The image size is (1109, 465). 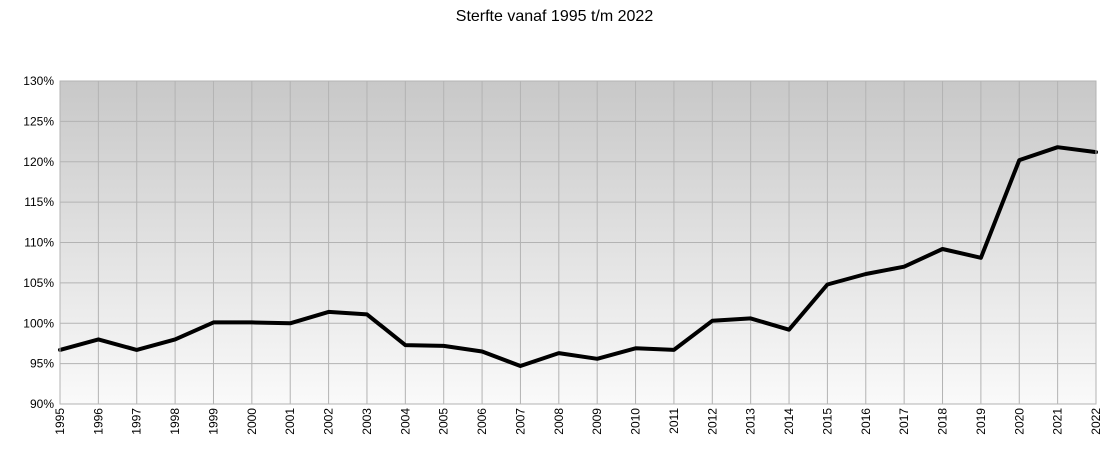 I want to click on x-tick-label: 2004, so click(x=405, y=421).